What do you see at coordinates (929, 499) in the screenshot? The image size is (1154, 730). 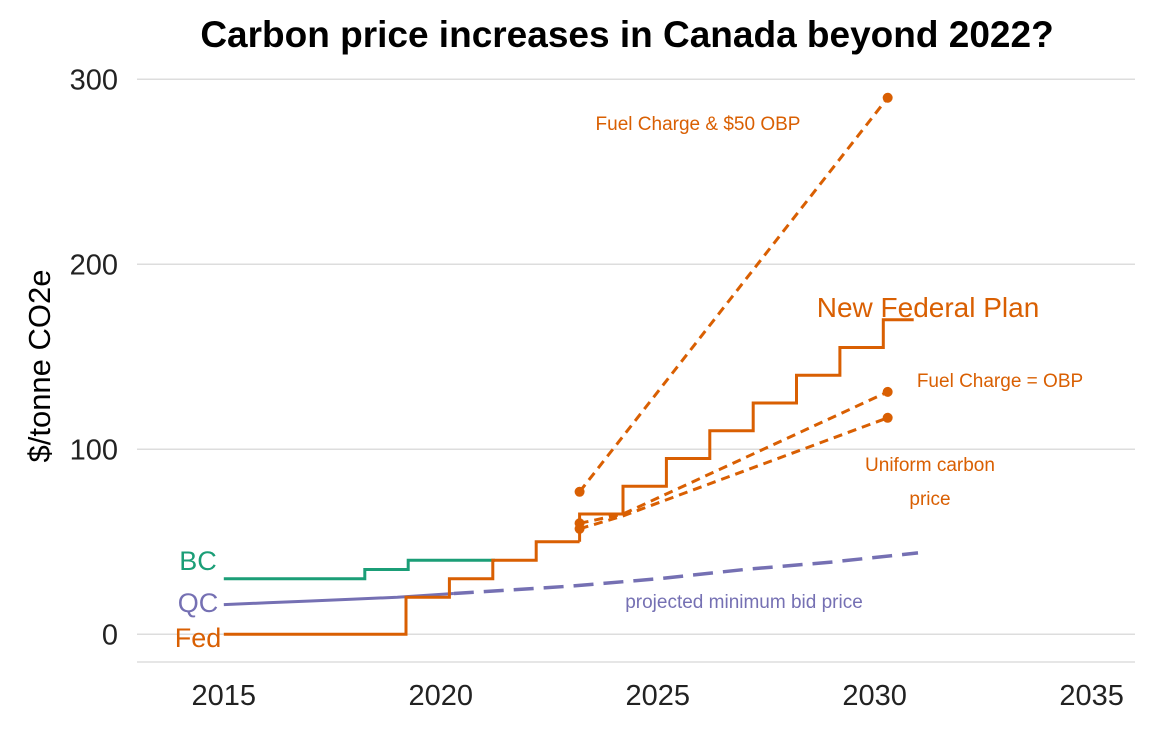 I see `series-label-uniform-carbon-price: price` at bounding box center [929, 499].